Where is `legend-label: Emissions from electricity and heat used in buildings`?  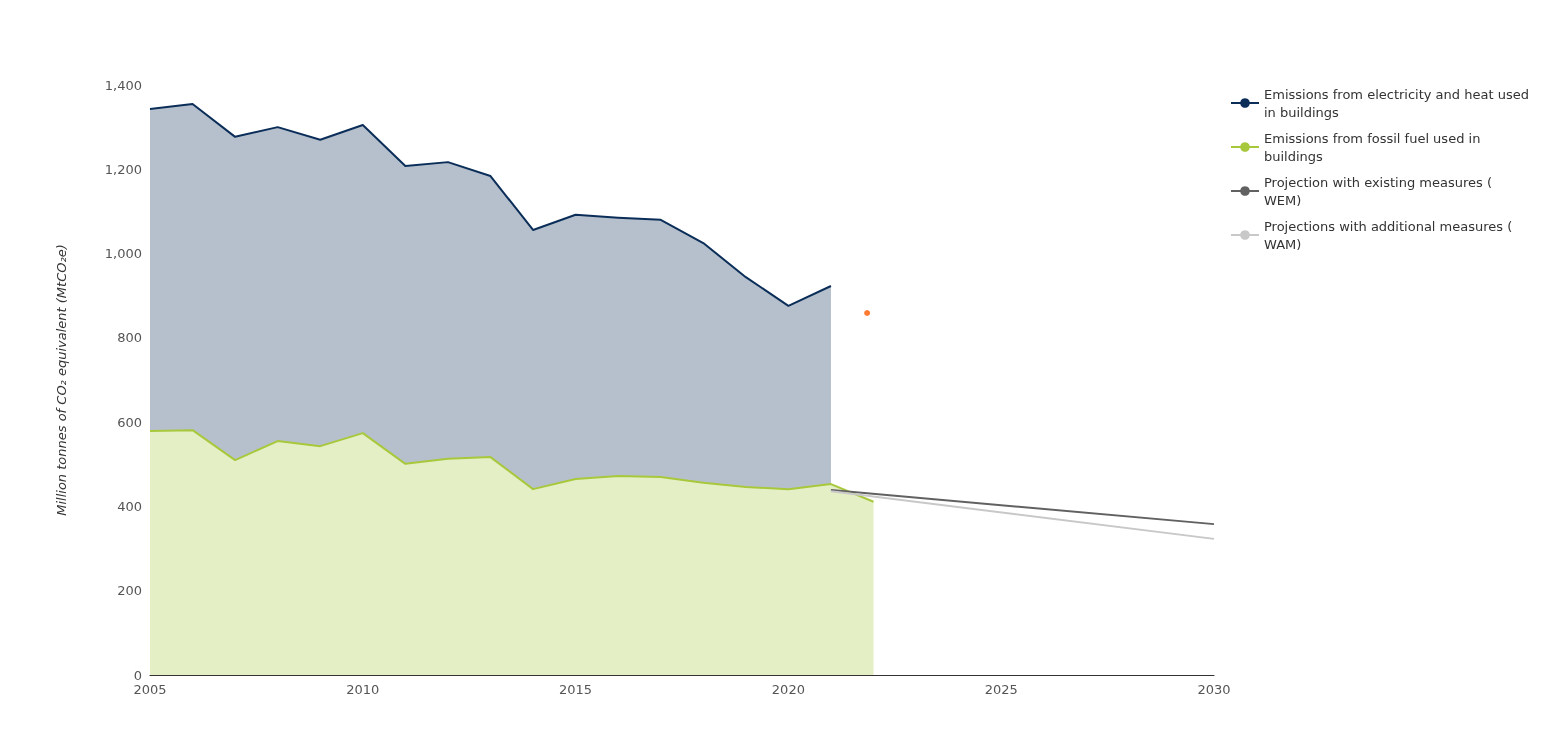 legend-label: Emissions from electricity and heat used in buildings is located at coordinates (1399, 103).